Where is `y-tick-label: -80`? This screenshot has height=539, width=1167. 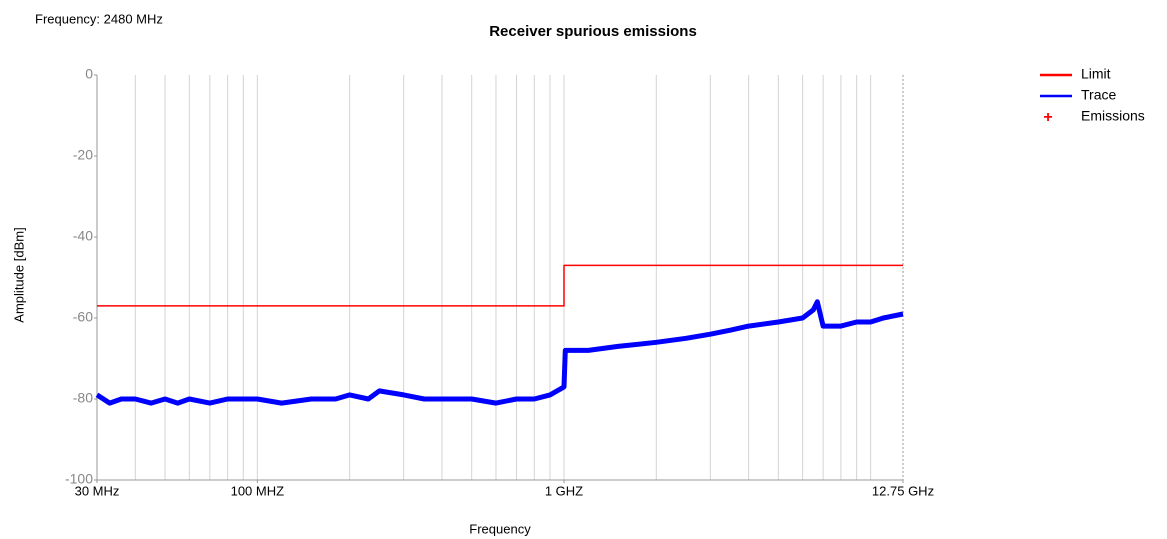 y-tick-label: -80 is located at coordinates (83, 398).